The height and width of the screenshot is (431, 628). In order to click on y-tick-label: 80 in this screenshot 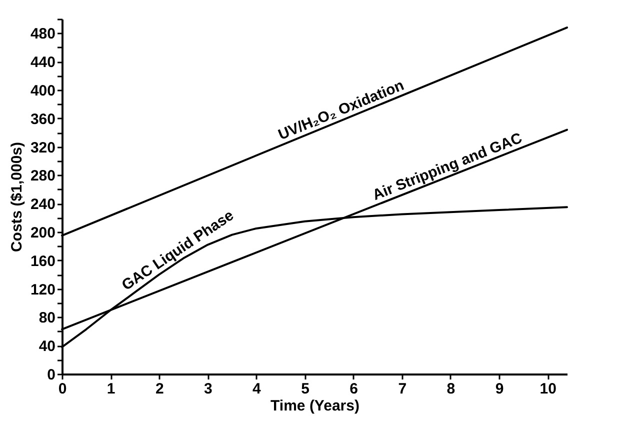, I will do `click(47, 318)`.